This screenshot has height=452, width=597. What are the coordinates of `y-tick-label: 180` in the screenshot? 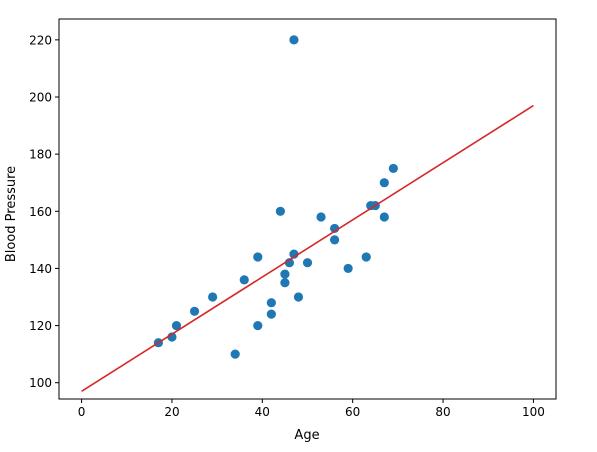 It's located at (40, 155).